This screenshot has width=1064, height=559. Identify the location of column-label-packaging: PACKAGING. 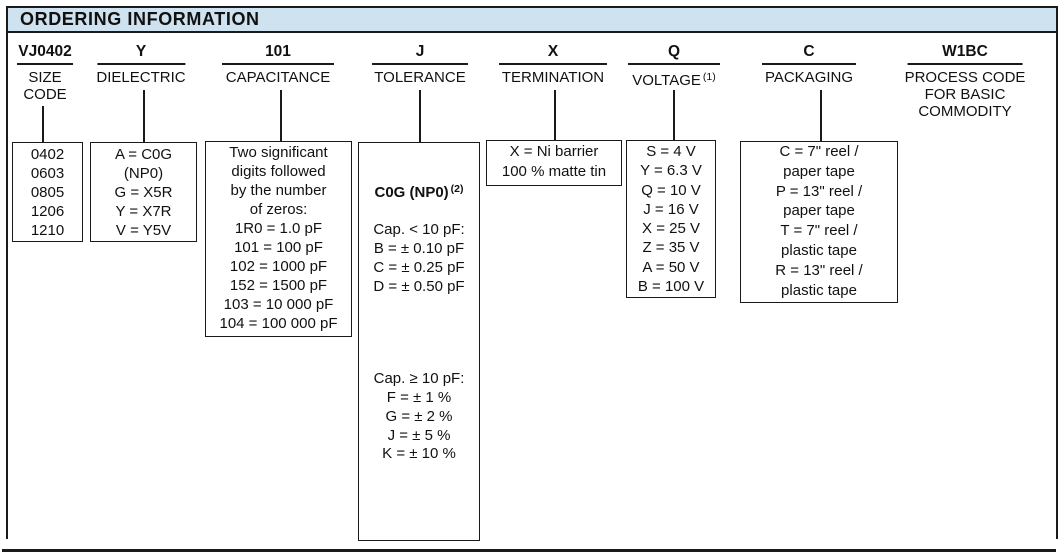
(809, 77).